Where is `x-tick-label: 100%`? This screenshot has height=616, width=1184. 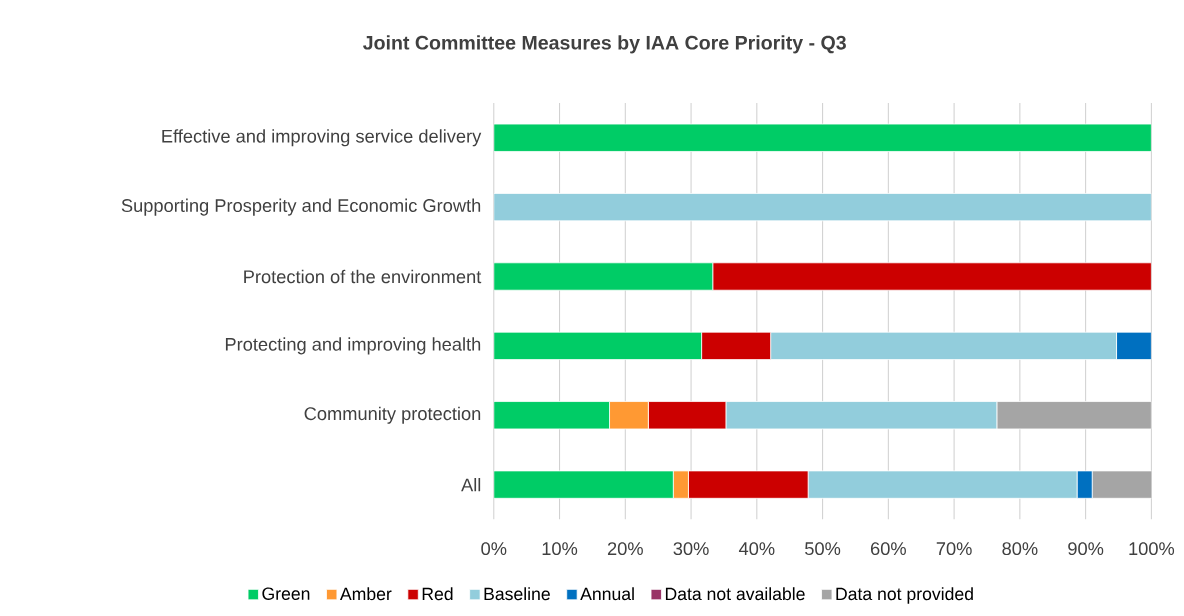 x-tick-label: 100% is located at coordinates (1152, 549).